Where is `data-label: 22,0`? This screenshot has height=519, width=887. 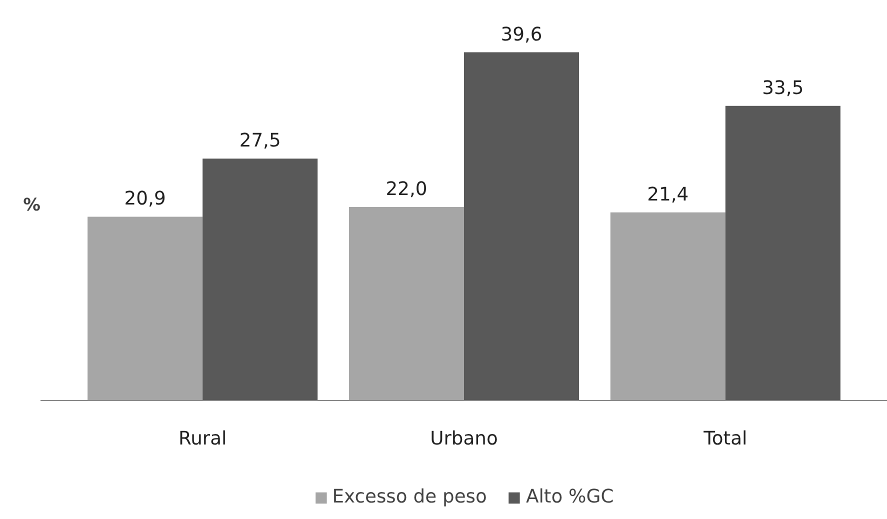 data-label: 22,0 is located at coordinates (407, 189).